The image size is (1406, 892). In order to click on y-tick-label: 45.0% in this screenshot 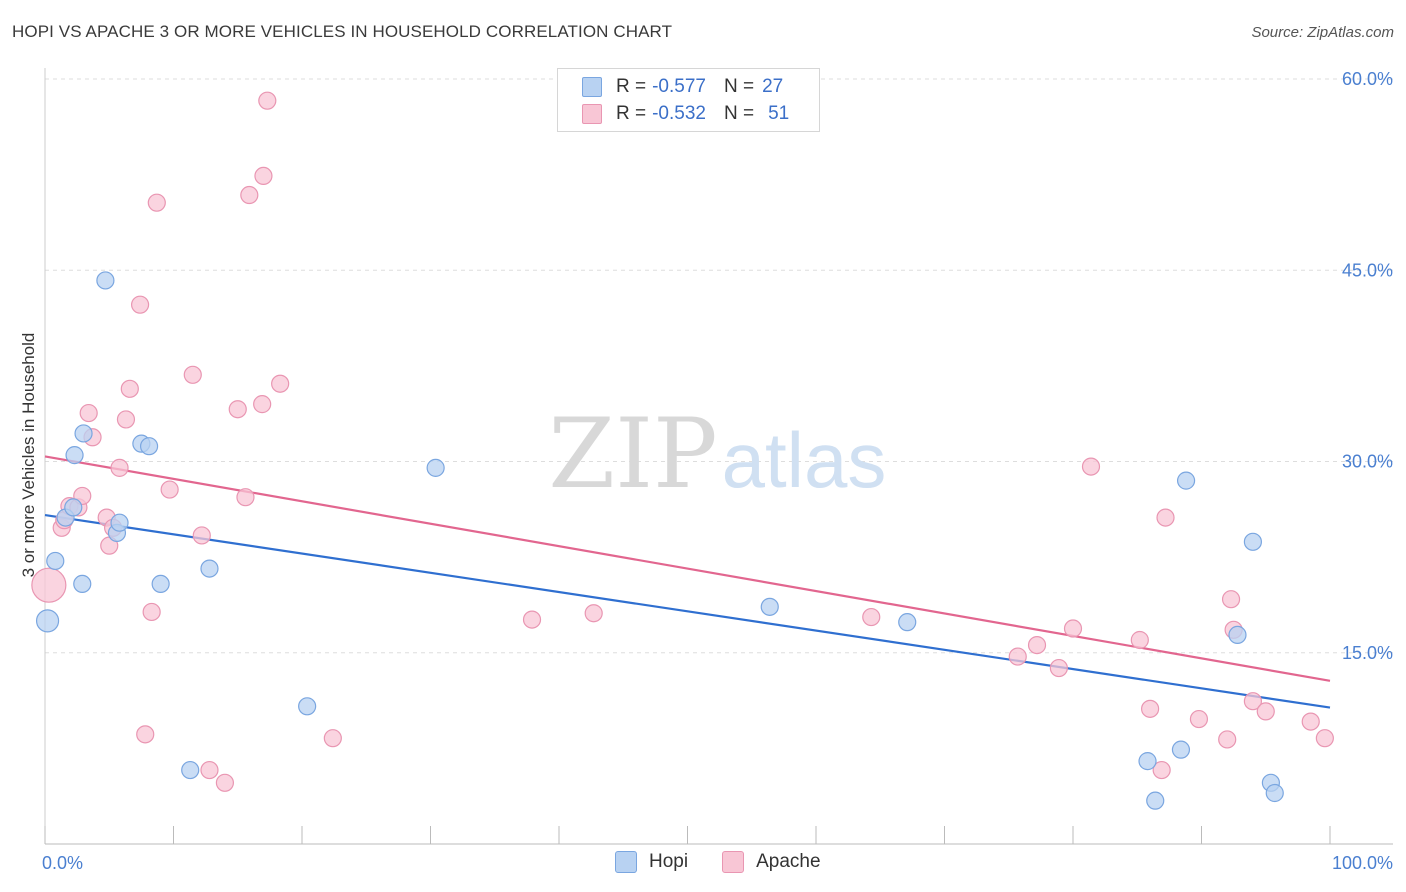, I will do `click(1367, 270)`.